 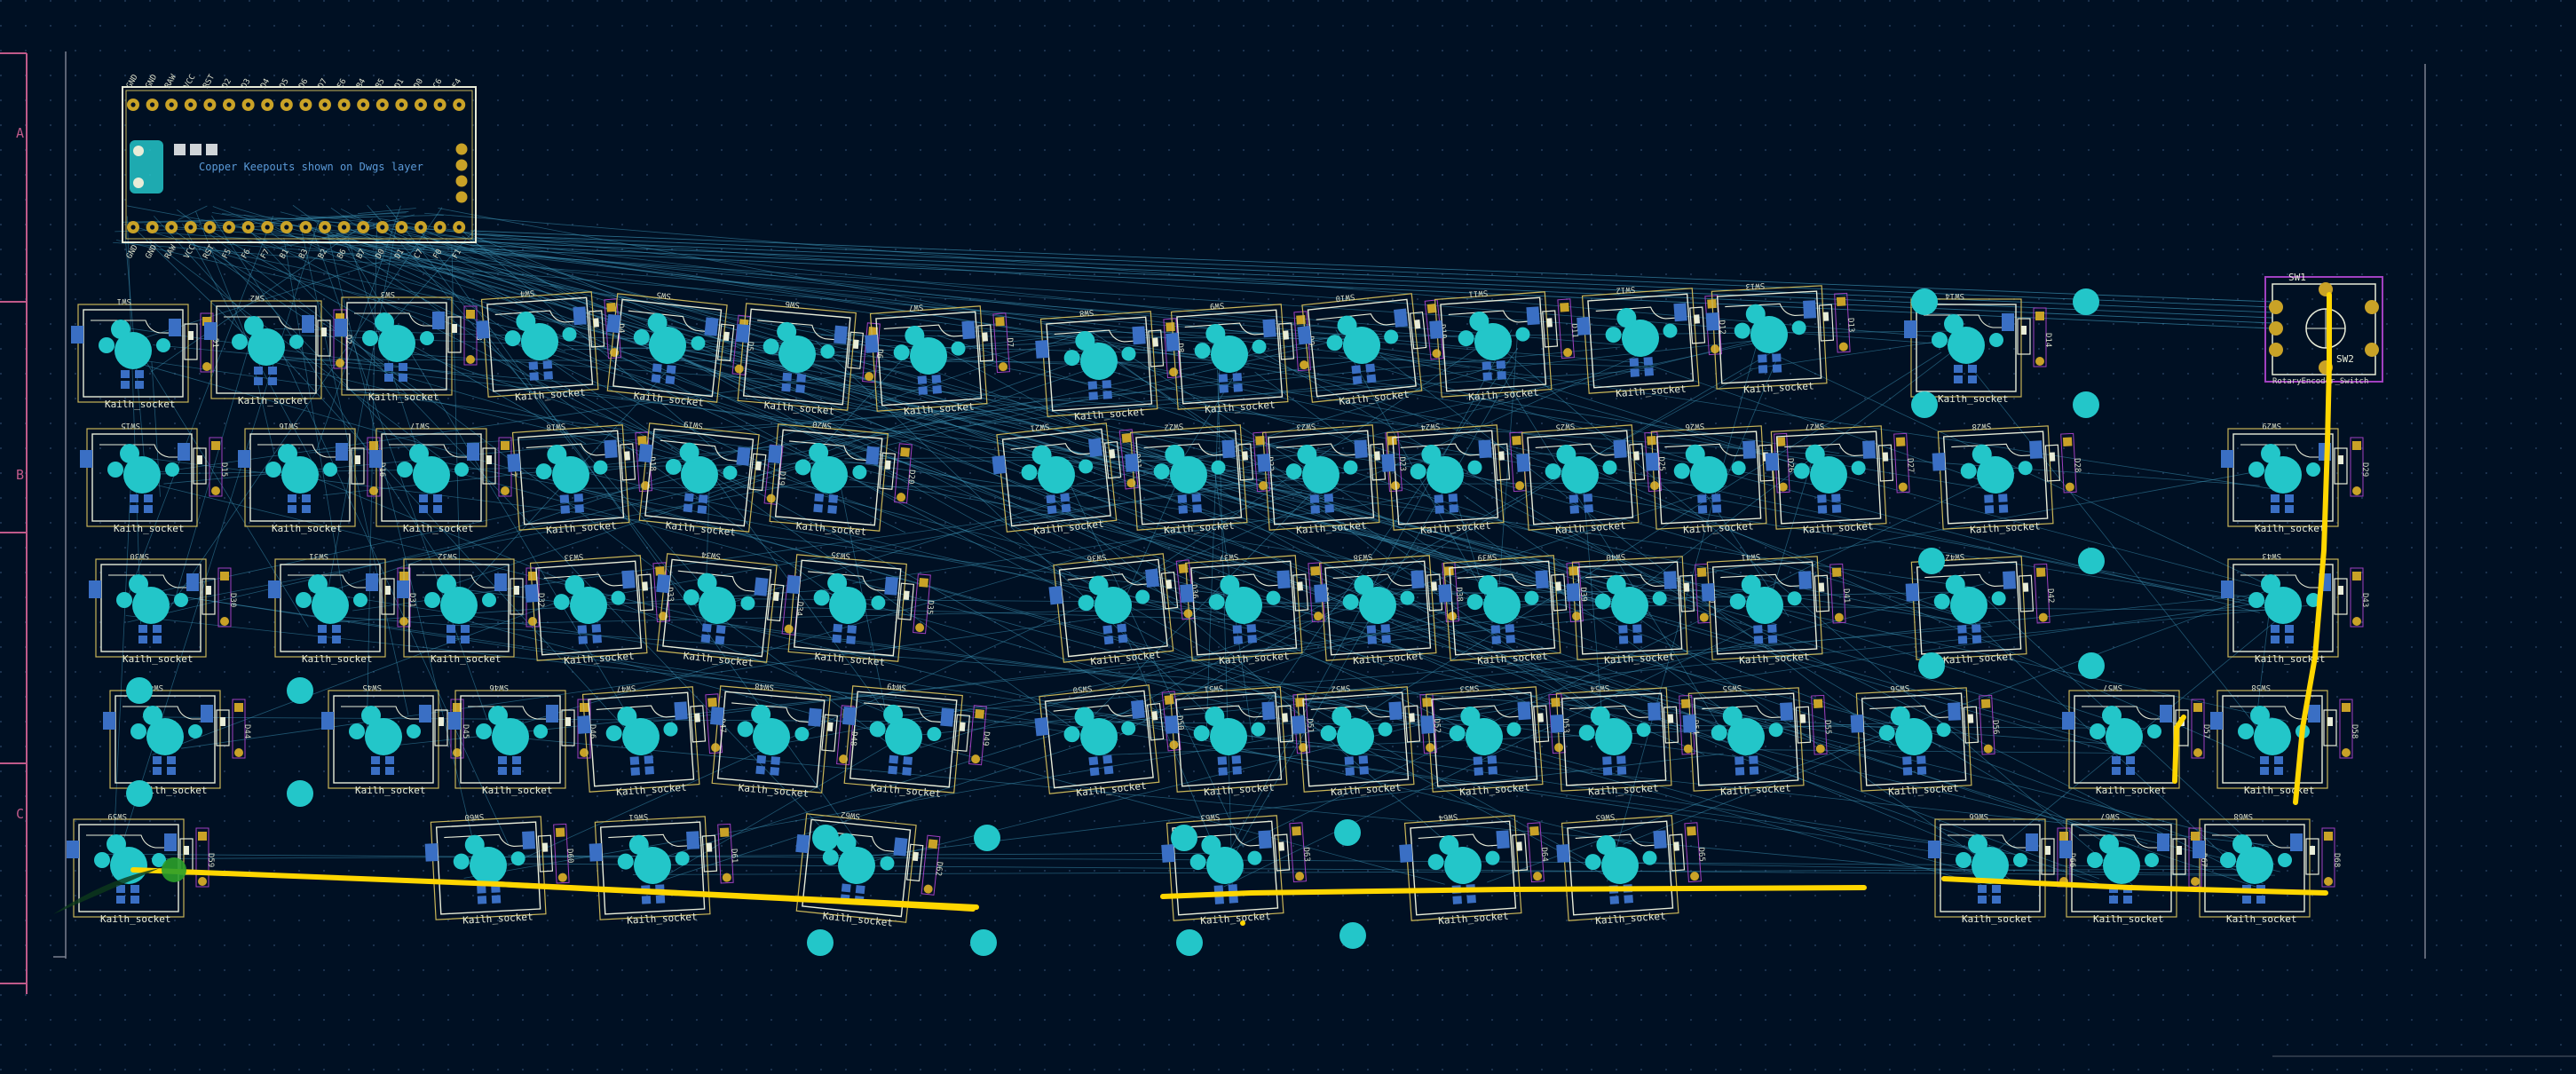 I want to click on key-switch-footprint: SW44 D44 Kailh_socket, so click(x=177, y=740).